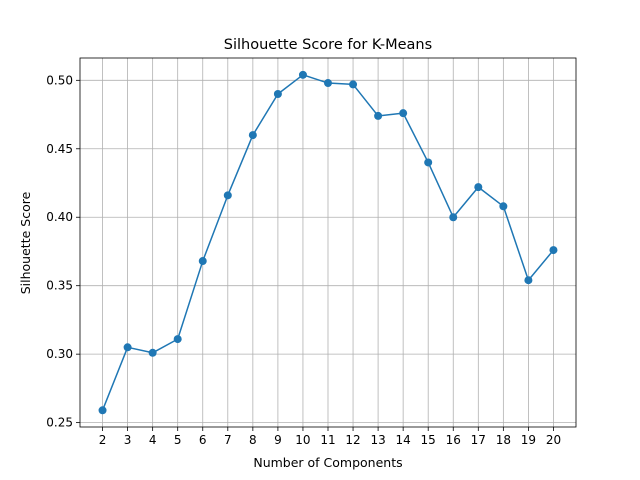 This screenshot has height=480, width=640. What do you see at coordinates (59, 286) in the screenshot?
I see `y-tick-label: 0.35` at bounding box center [59, 286].